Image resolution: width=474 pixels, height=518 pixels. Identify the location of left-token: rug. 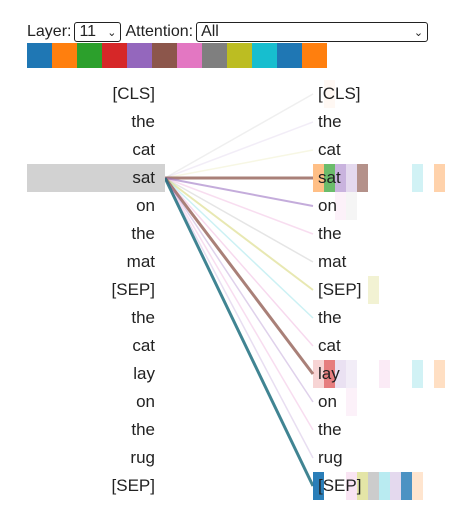
(96, 458).